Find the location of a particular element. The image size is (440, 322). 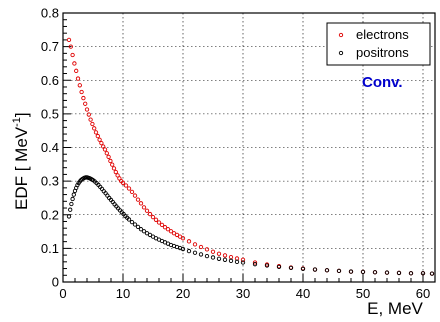

y-tick-label: 0.6 is located at coordinates (50, 80).